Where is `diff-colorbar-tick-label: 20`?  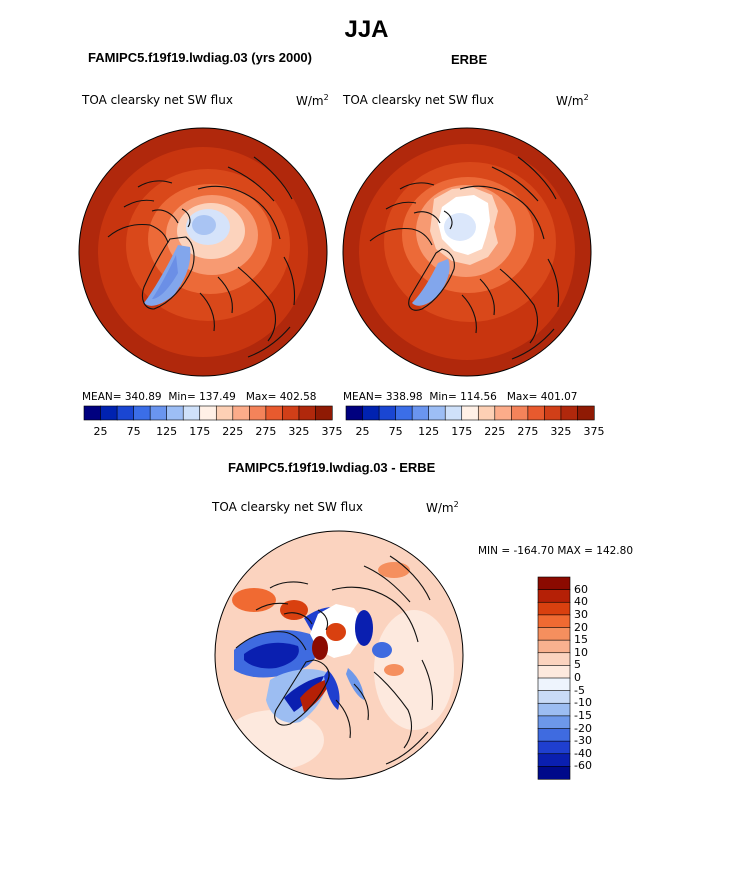
diff-colorbar-tick-label: 20 is located at coordinates (581, 627).